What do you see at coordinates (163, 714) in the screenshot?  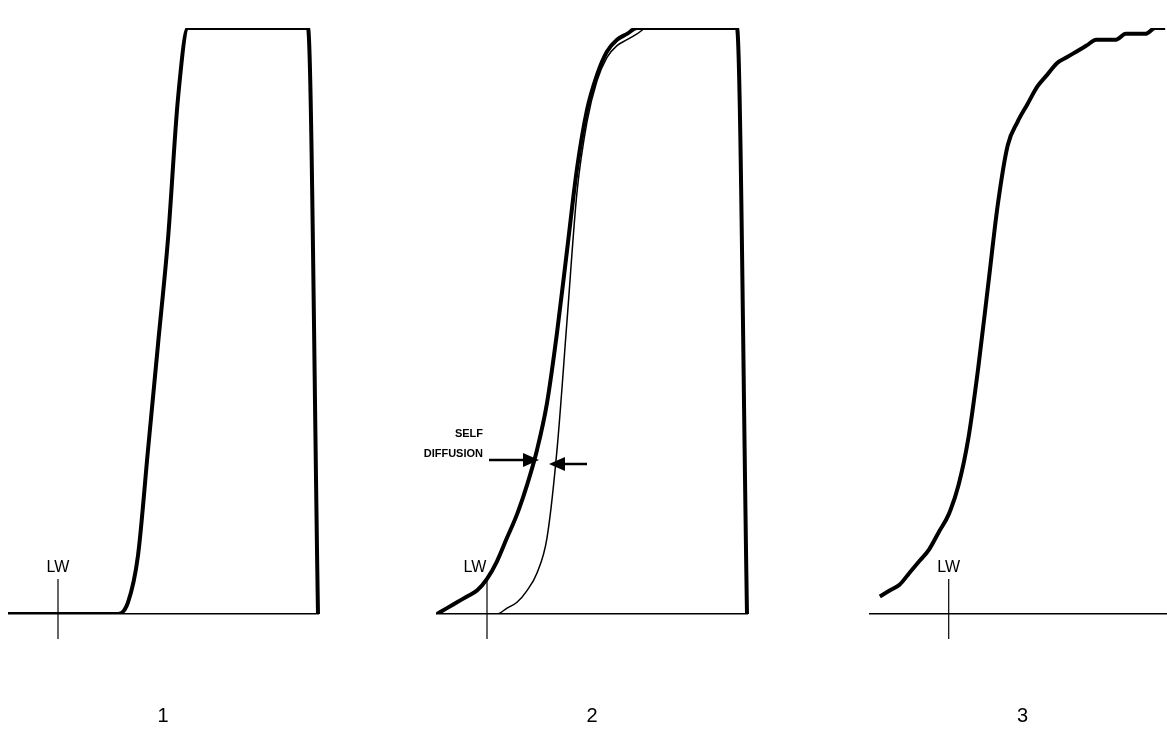 I see `text: 1` at bounding box center [163, 714].